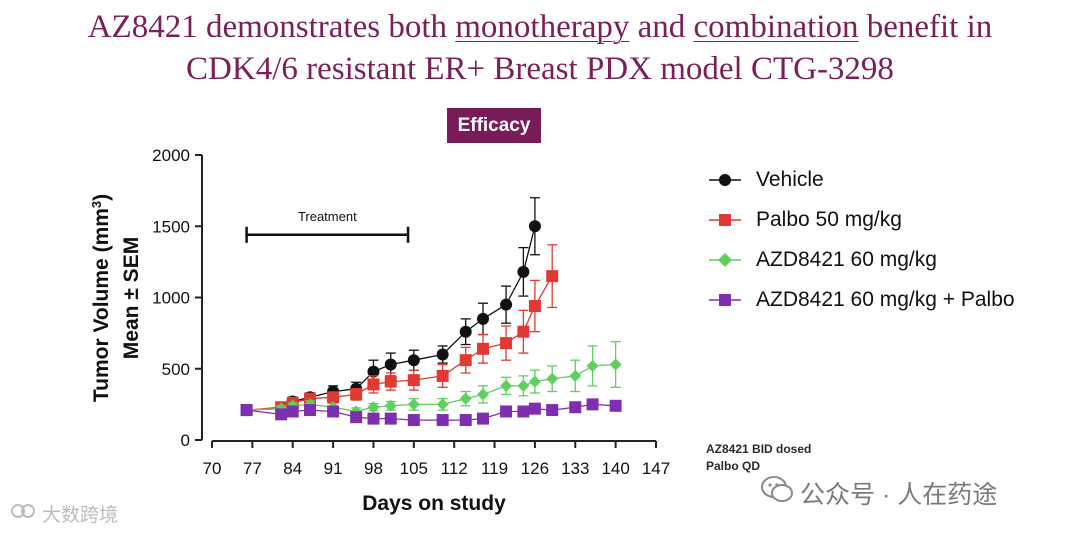 This screenshot has height=534, width=1080. I want to click on series-1-line, so click(399, 343).